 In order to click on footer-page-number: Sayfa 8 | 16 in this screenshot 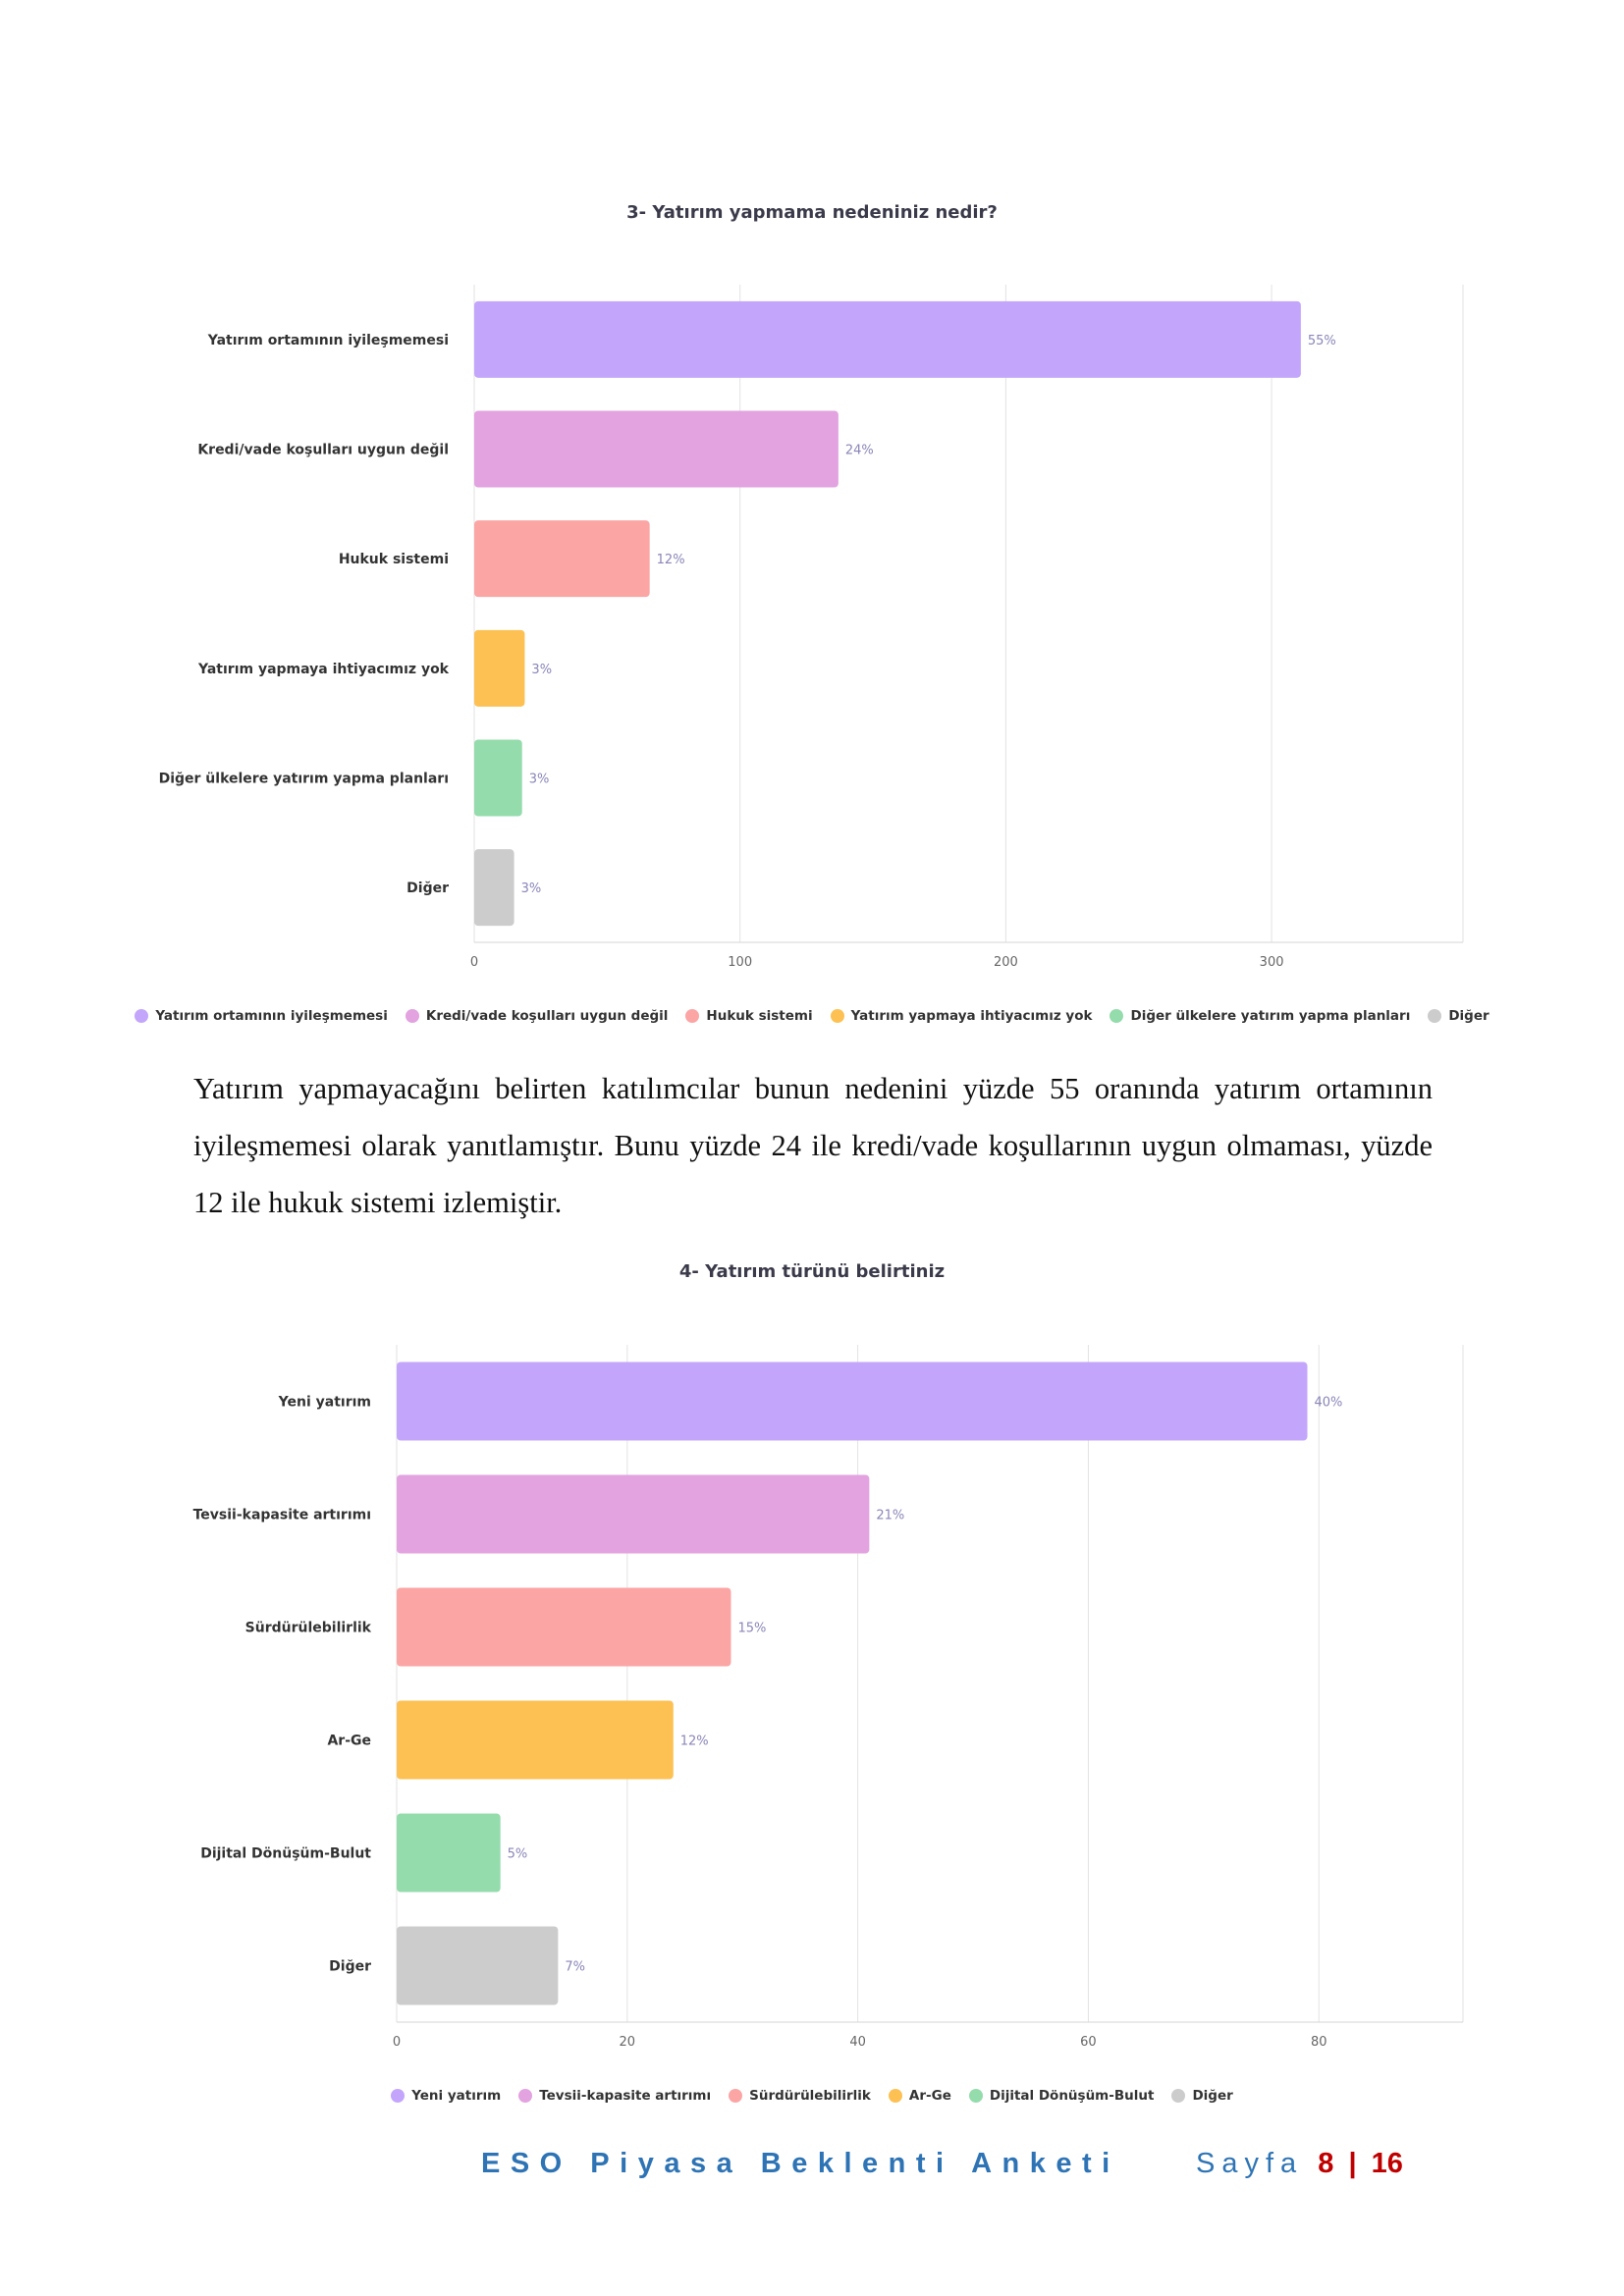, I will do `click(1299, 2164)`.